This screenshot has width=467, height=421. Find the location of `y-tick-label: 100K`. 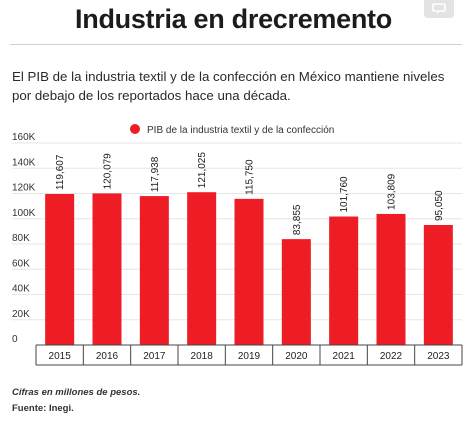

y-tick-label: 100K is located at coordinates (24, 213).